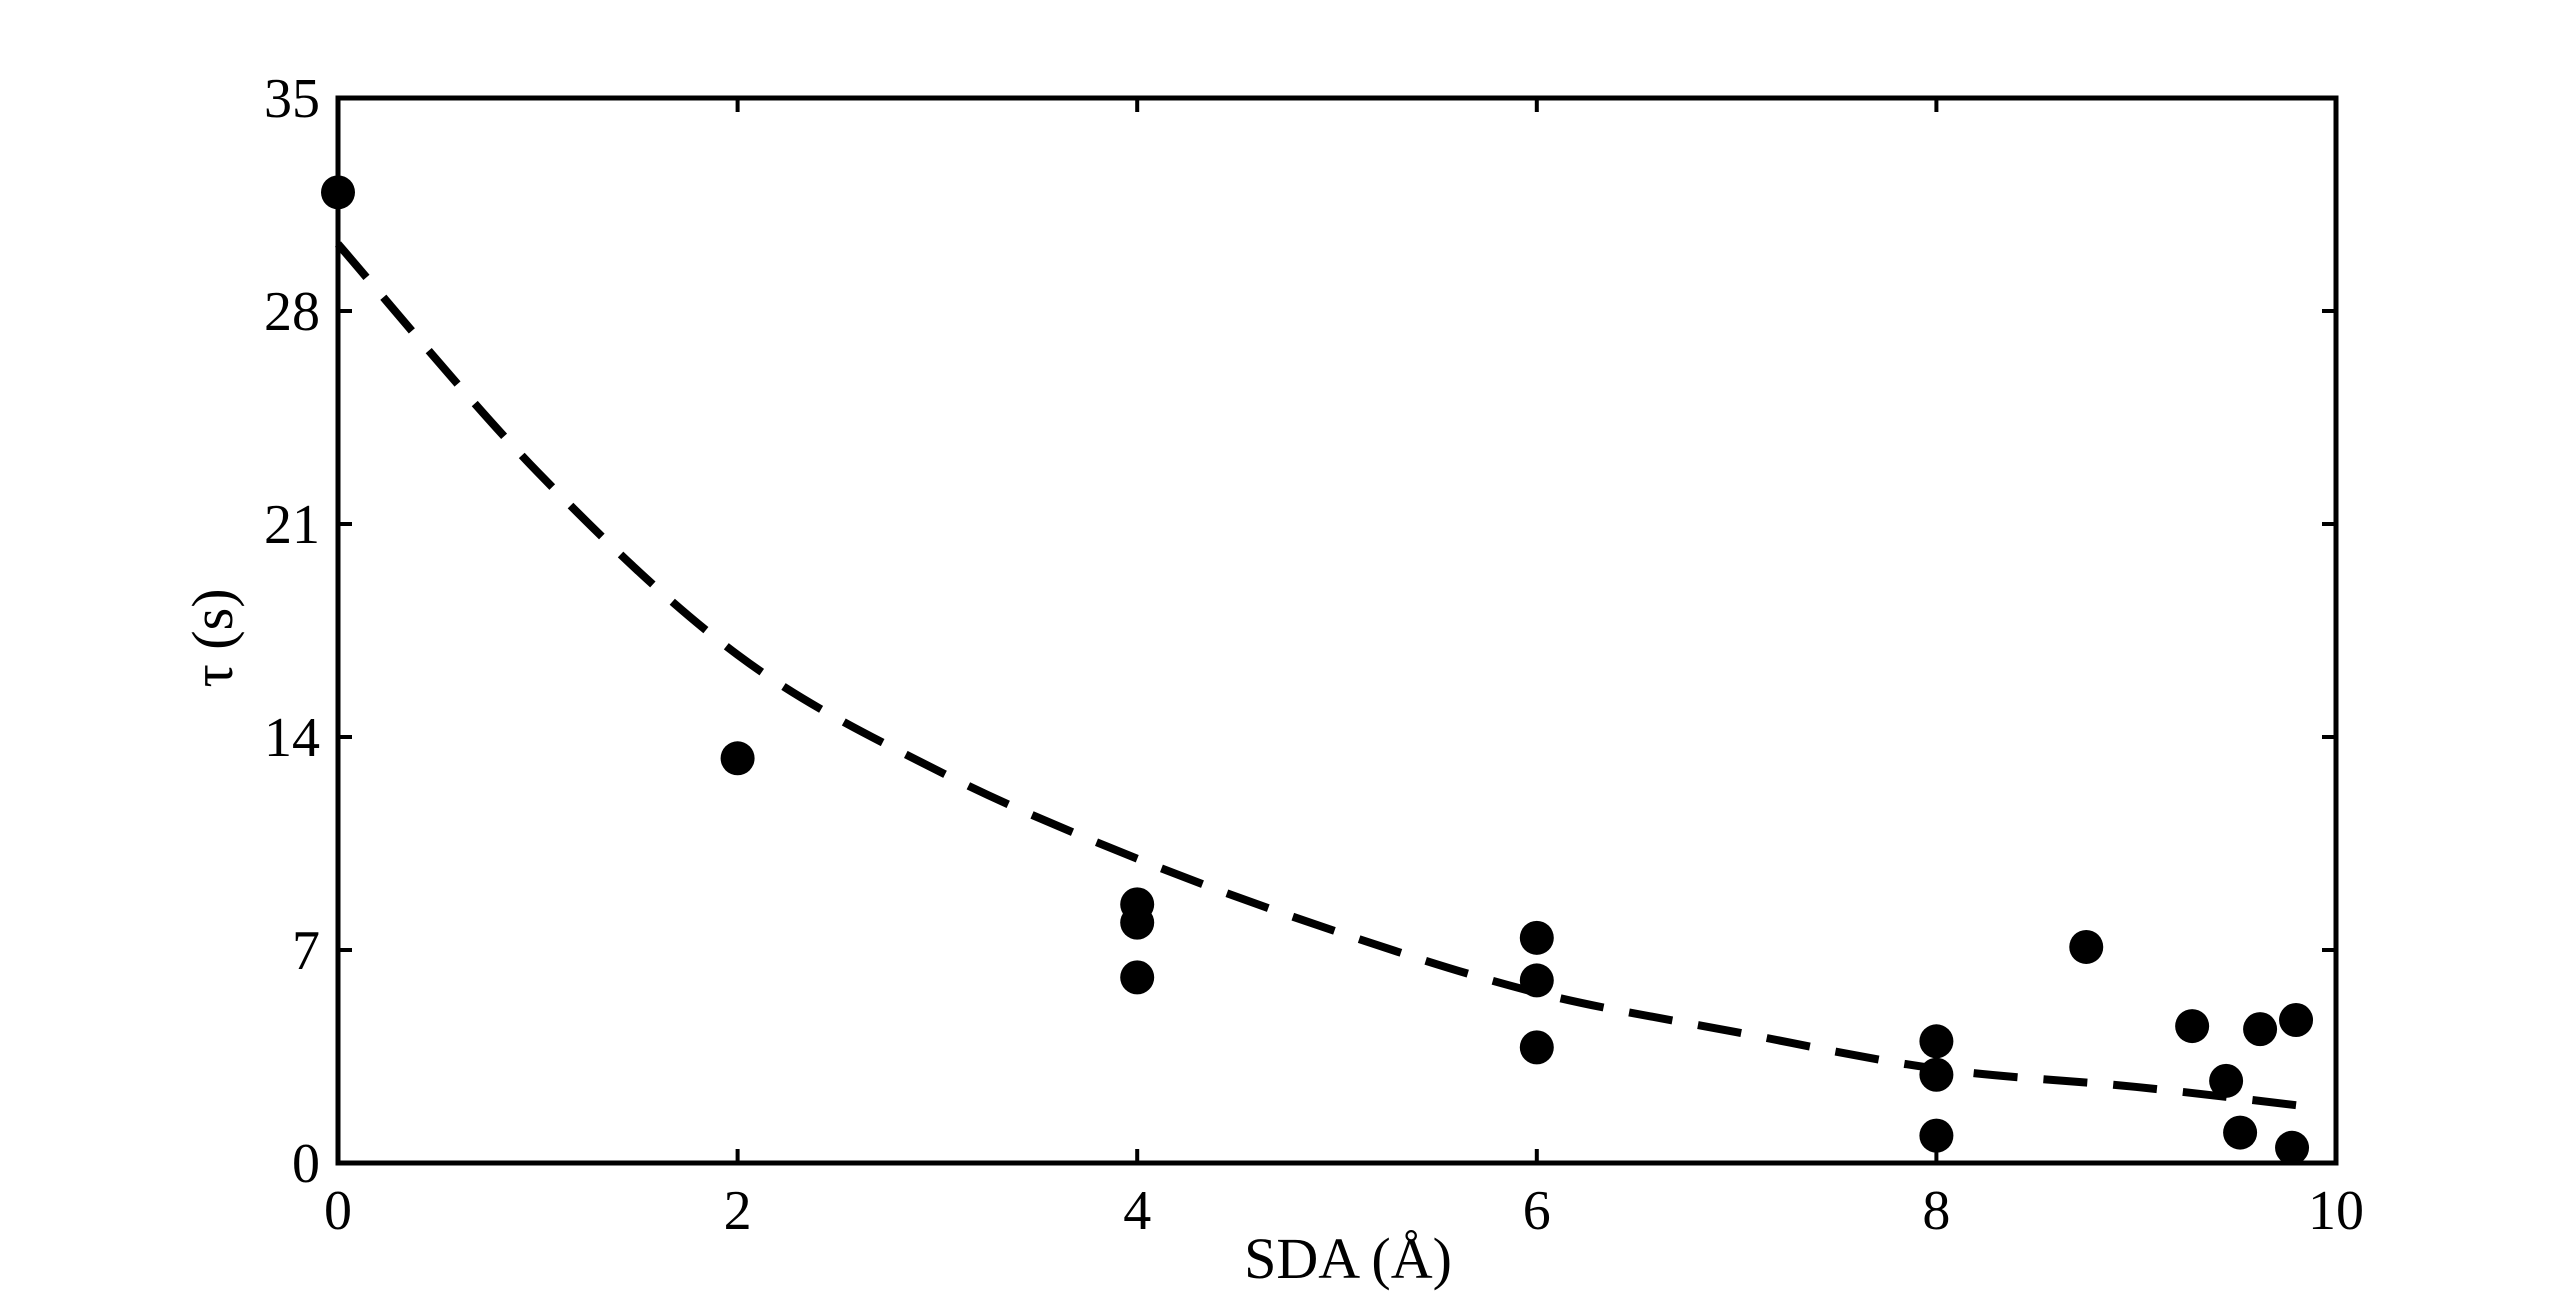 This screenshot has width=2560, height=1296. Describe the element at coordinates (738, 1211) in the screenshot. I see `x-tick-label: 2` at that location.